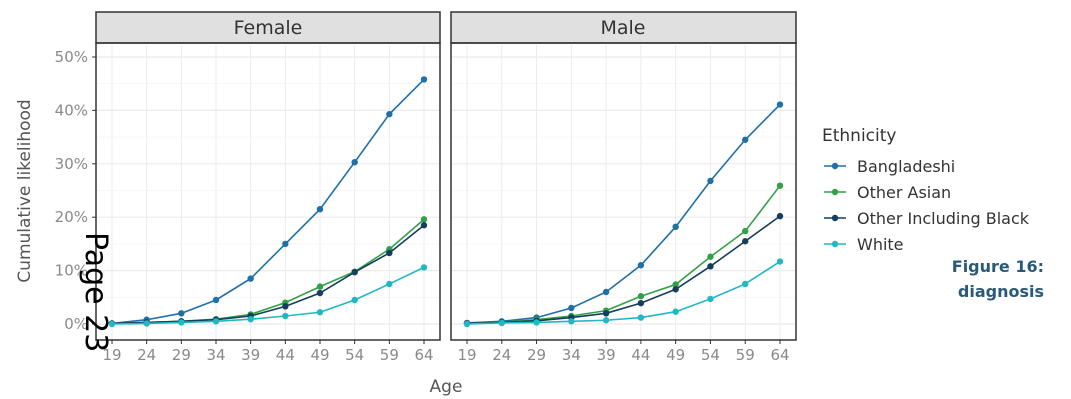  Describe the element at coordinates (268, 352) in the screenshot. I see `panel-female-x-ticks: 19 24 29 34 39 44 49 54 59 64` at that location.